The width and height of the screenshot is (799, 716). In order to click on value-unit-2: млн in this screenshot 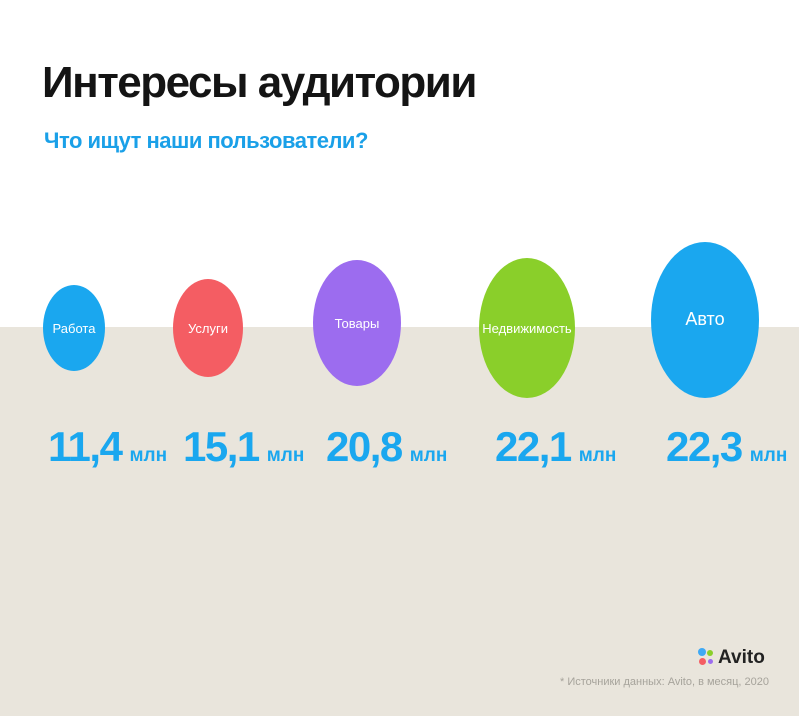, I will do `click(429, 455)`.